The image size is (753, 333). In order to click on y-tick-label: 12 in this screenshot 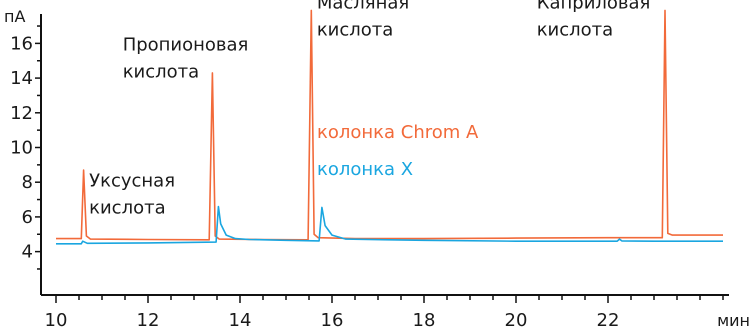, I will do `click(21, 113)`.